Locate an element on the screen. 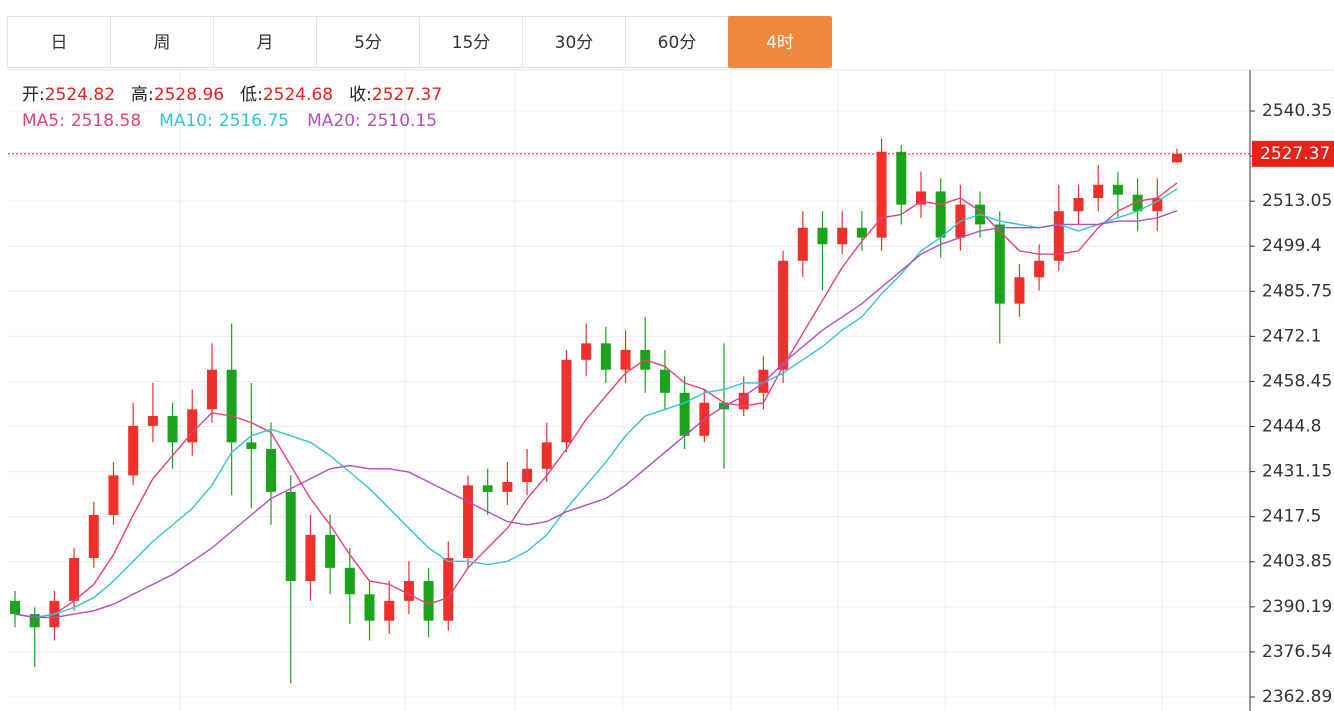 The image size is (1334, 711). ma-info: MA5: 2518.58 MA10: 2516.75 MA20: 2510.15 is located at coordinates (229, 121).